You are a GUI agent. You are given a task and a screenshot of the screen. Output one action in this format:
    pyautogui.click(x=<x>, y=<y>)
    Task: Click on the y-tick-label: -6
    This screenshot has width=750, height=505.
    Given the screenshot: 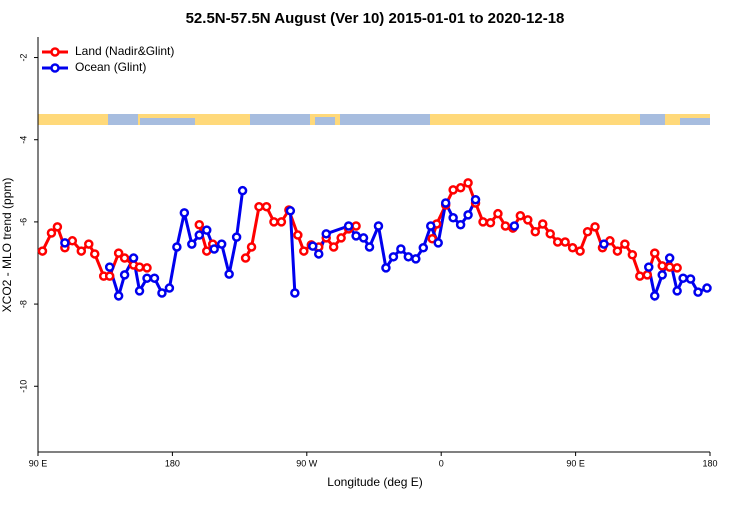 What is the action you would take?
    pyautogui.click(x=23, y=222)
    